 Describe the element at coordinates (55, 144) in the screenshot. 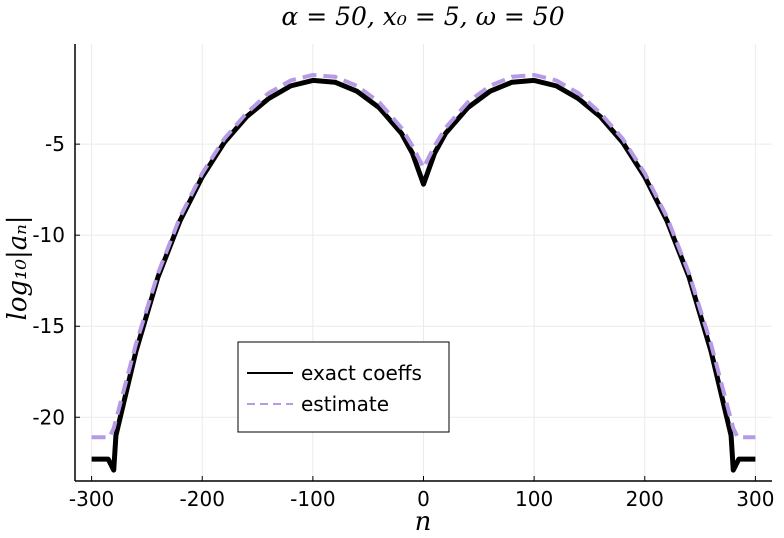

I see `y-tick-label: -5` at that location.